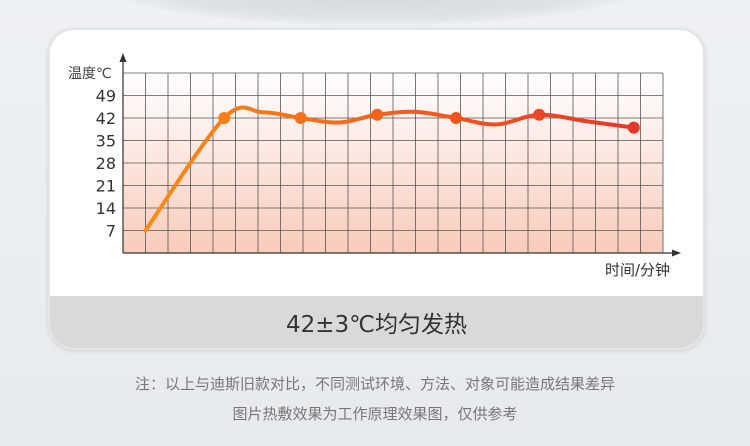  What do you see at coordinates (123, 57) in the screenshot?
I see `y-axis-arrow-icon` at bounding box center [123, 57].